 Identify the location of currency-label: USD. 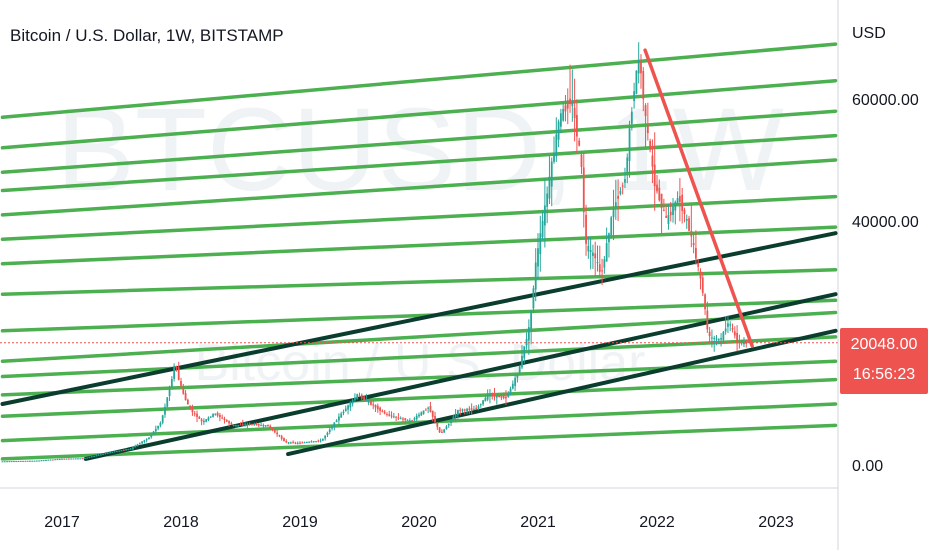
(869, 33).